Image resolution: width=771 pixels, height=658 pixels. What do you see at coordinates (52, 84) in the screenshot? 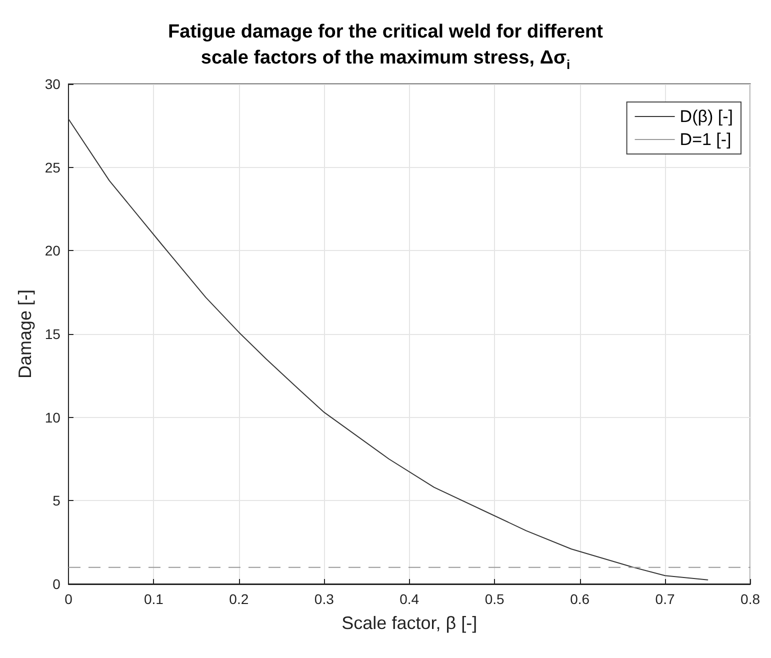
I see `y-tick-label: 30` at bounding box center [52, 84].